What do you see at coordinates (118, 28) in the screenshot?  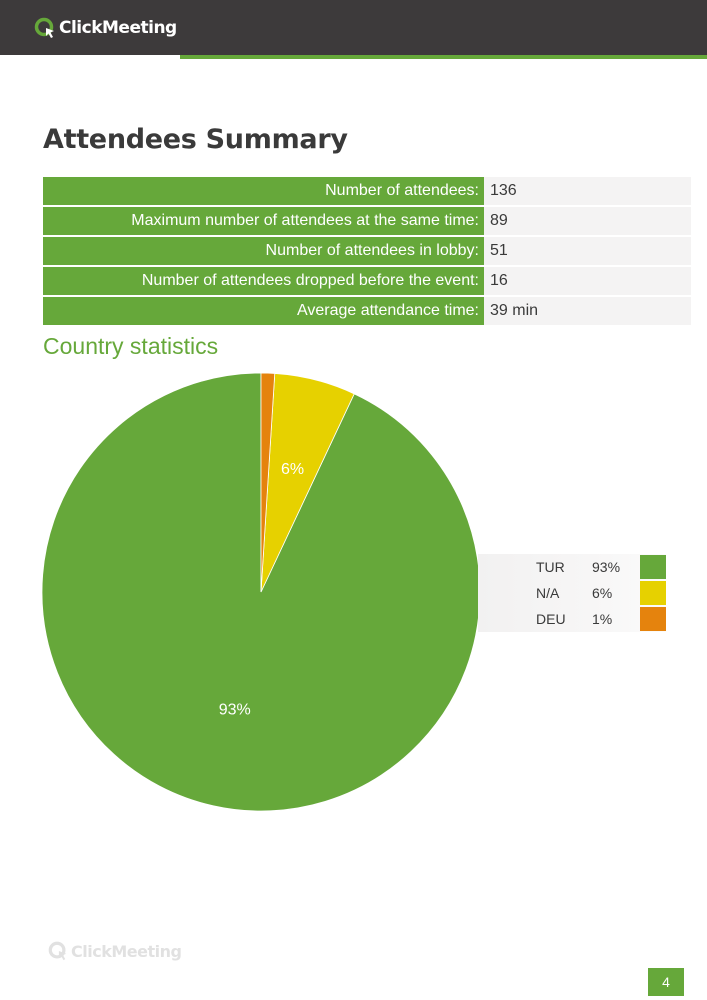 I see `brand-logo-text: ClickMeeting` at bounding box center [118, 28].